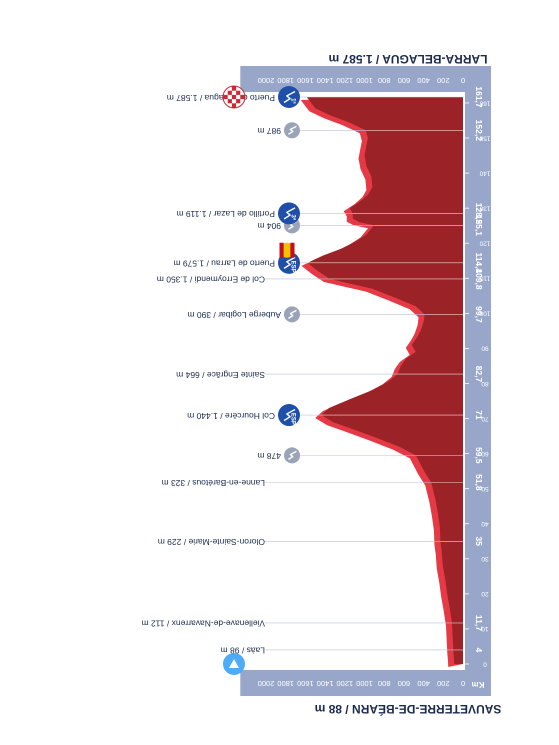 The image size is (559, 745). Describe the element at coordinates (484, 313) in the screenshot. I see `km-tick-label: 100` at that location.